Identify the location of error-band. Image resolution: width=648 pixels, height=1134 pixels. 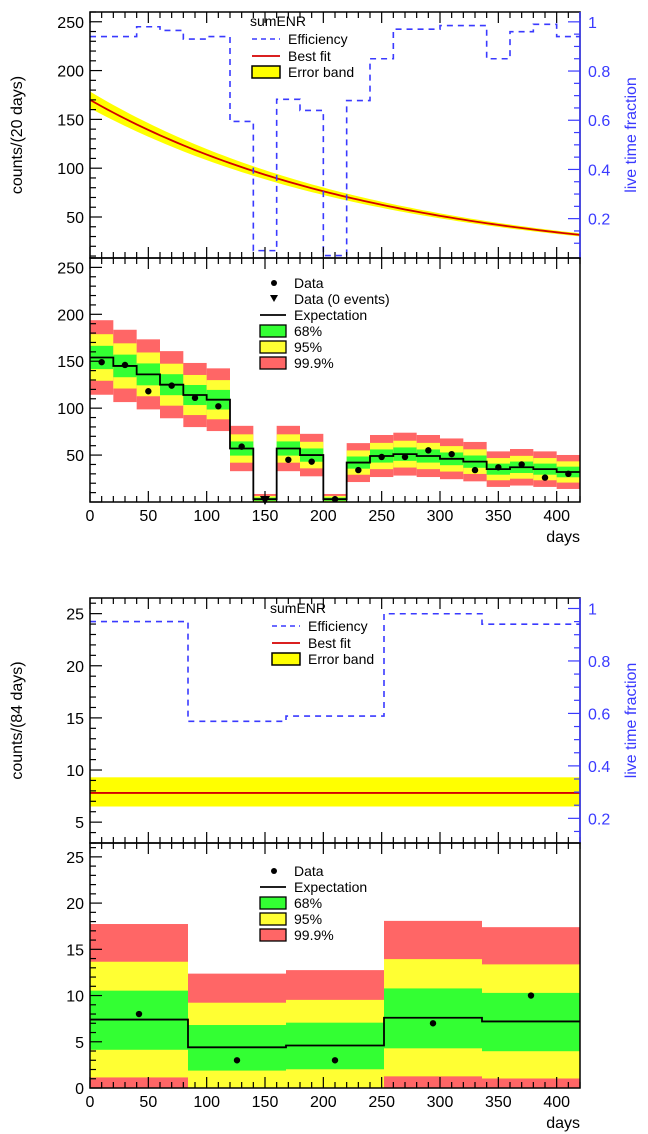
(335, 164).